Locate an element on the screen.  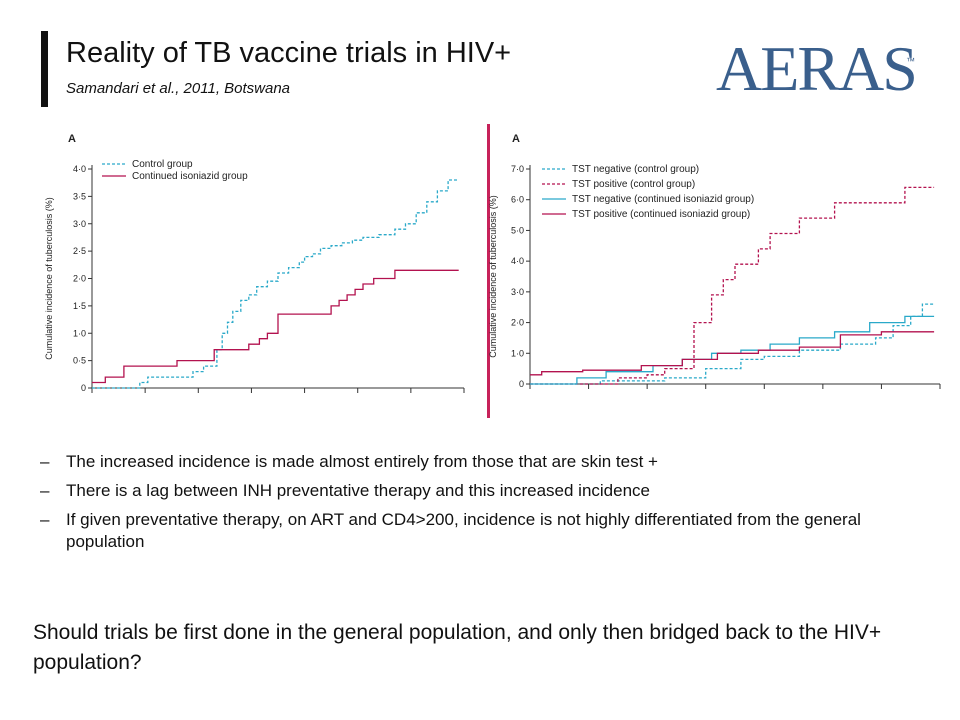
y-tick-label: 1·5 is located at coordinates (79, 306).